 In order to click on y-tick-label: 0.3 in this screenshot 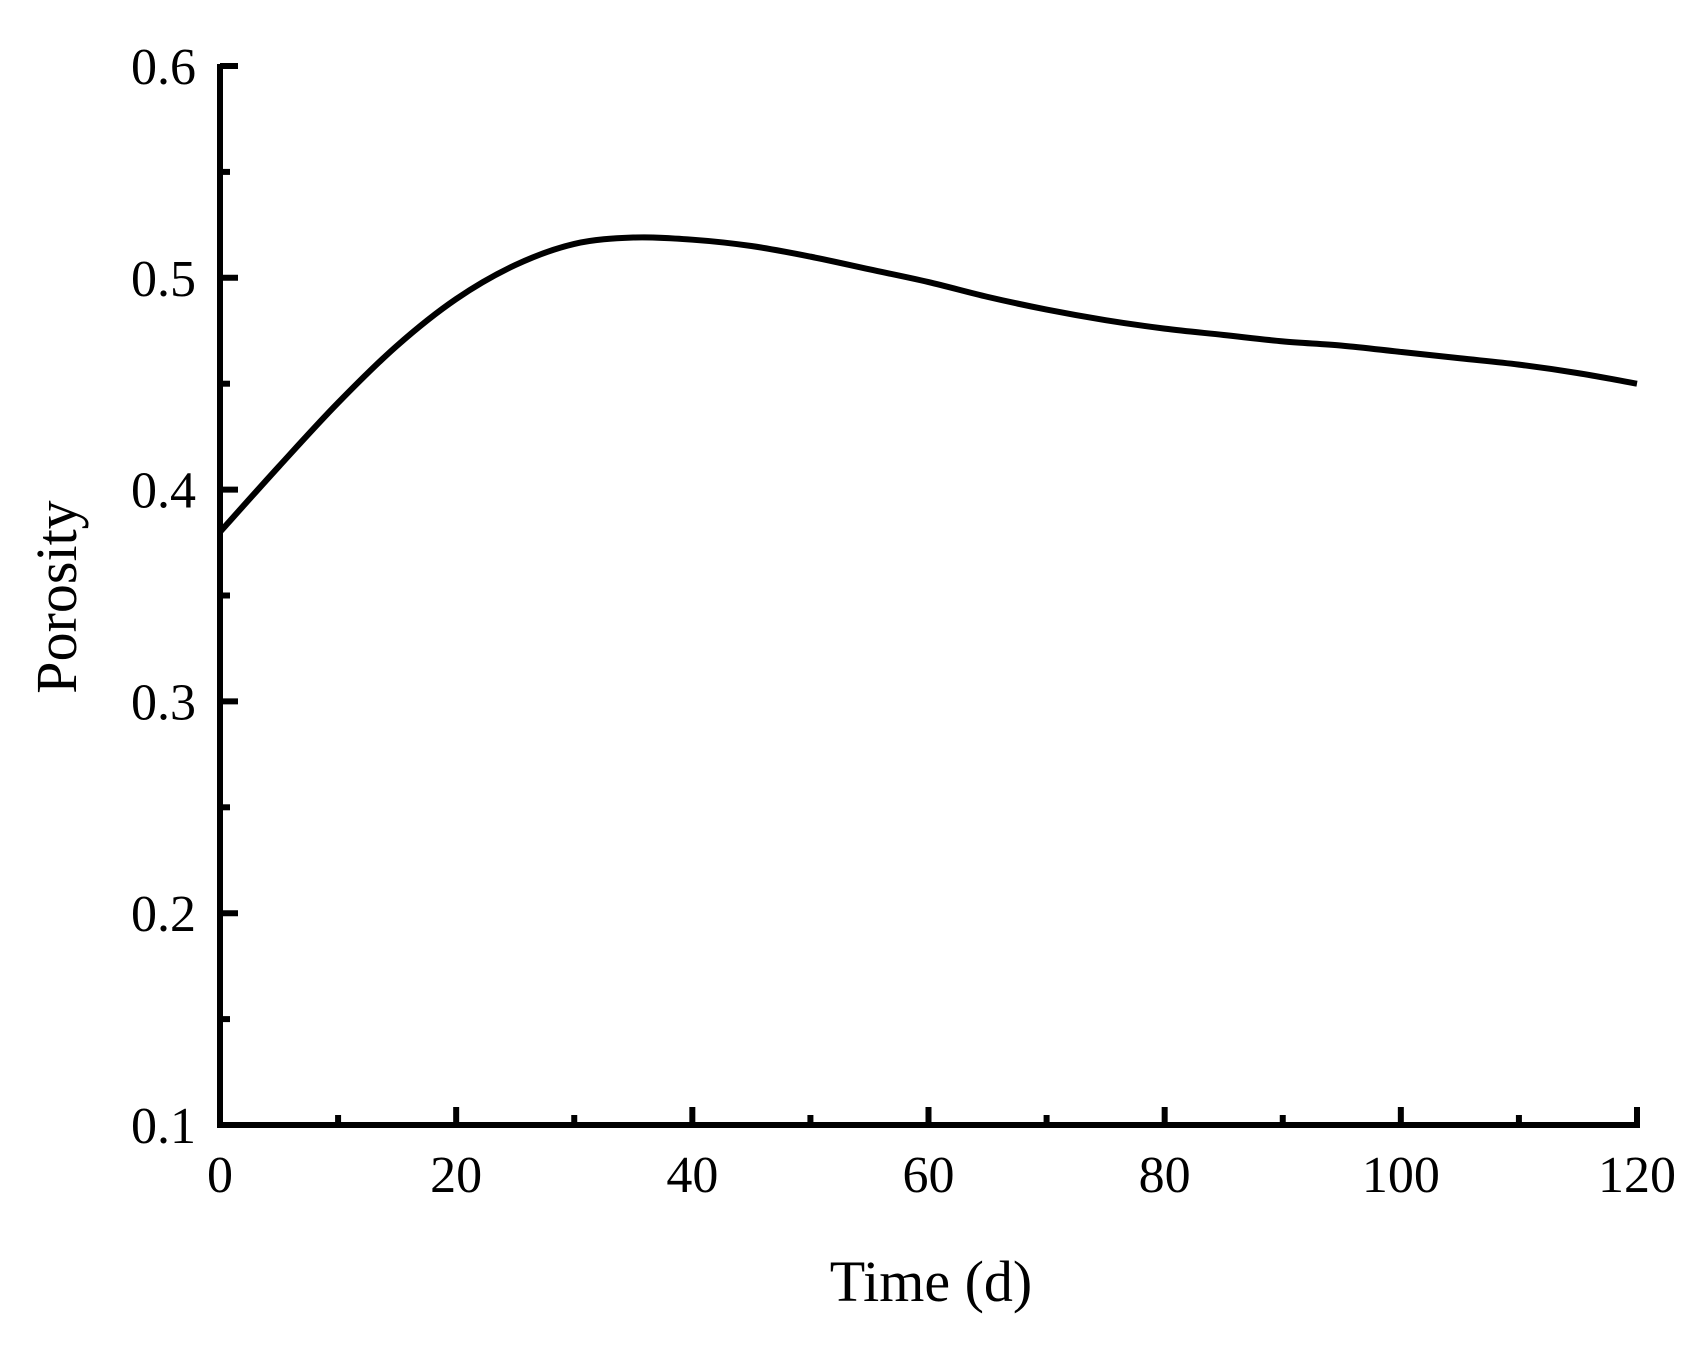, I will do `click(163, 702)`.